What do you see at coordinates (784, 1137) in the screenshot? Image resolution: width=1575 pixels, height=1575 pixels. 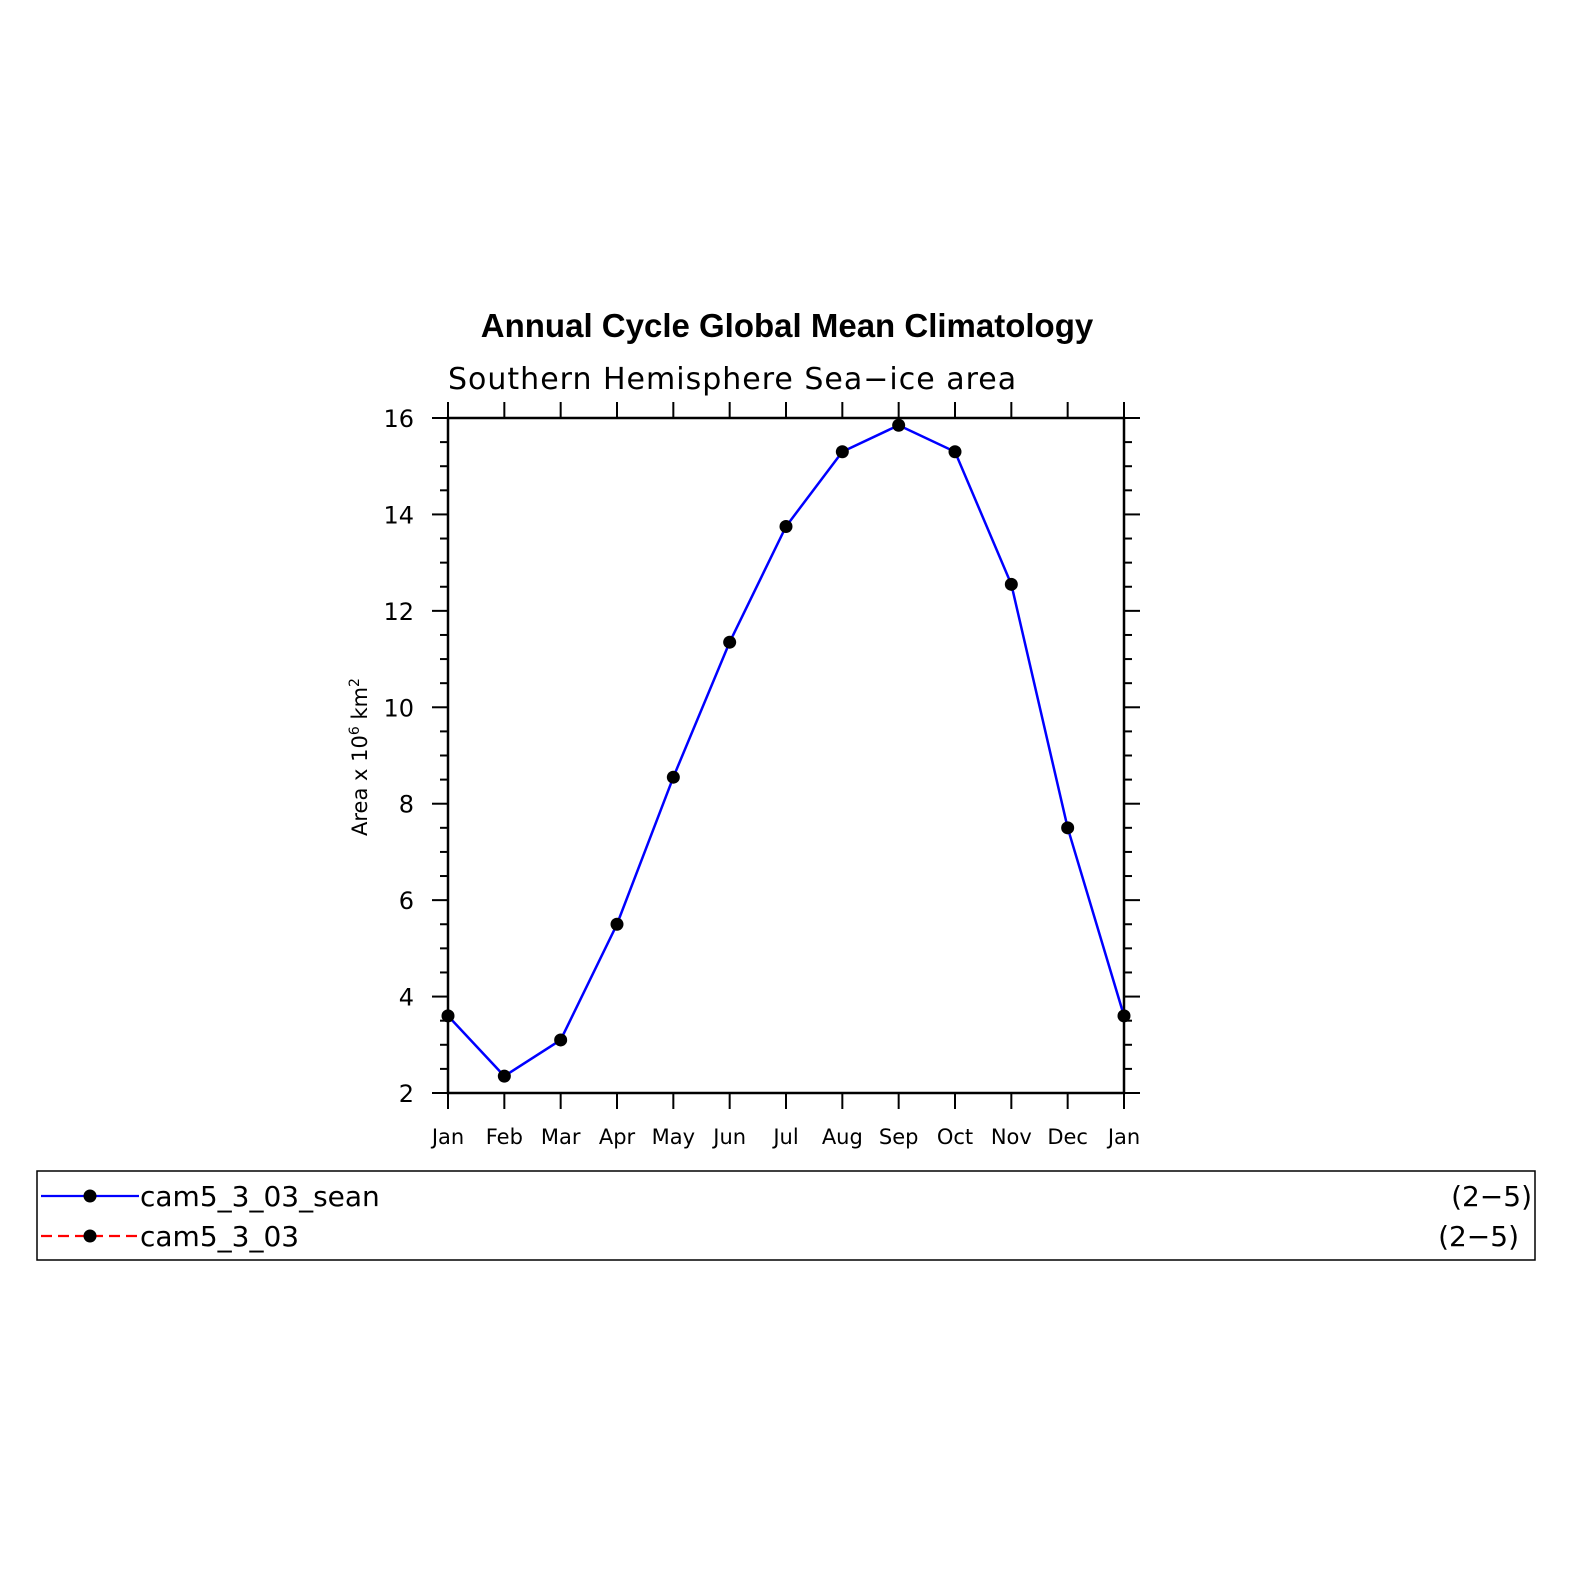 I see `x-tick-label: Jul` at bounding box center [784, 1137].